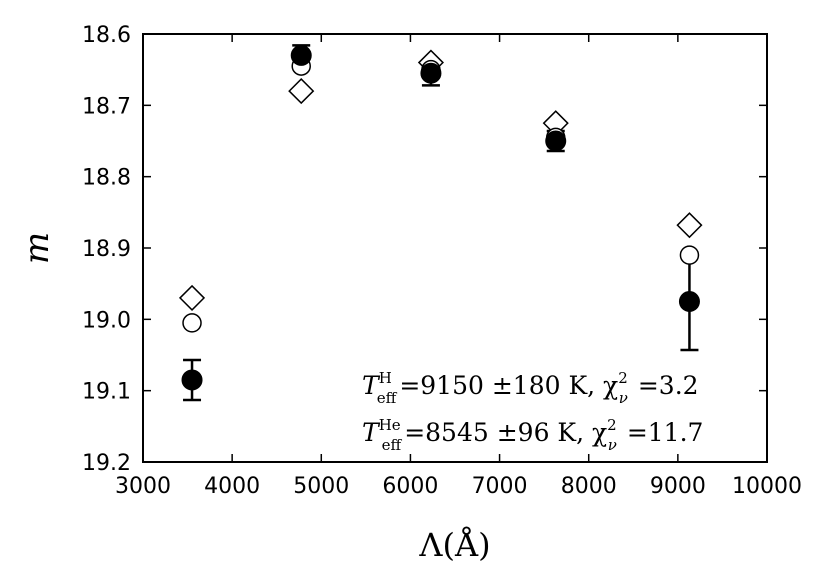 The width and height of the screenshot is (829, 584). I want to click on y-axis-label: m, so click(37, 248).